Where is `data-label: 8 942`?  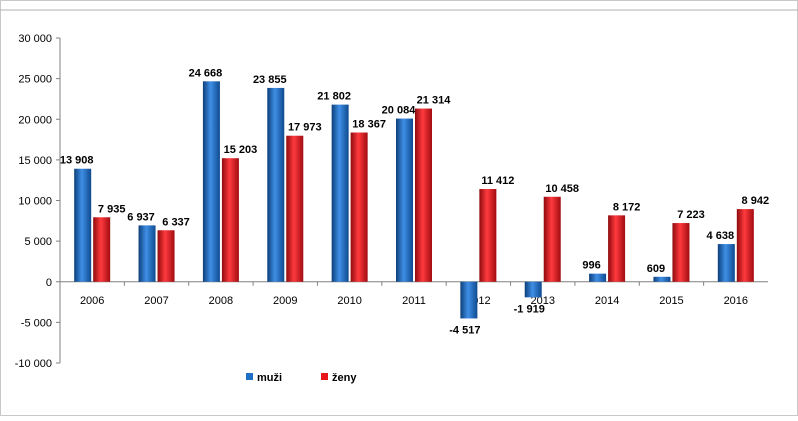 data-label: 8 942 is located at coordinates (756, 201).